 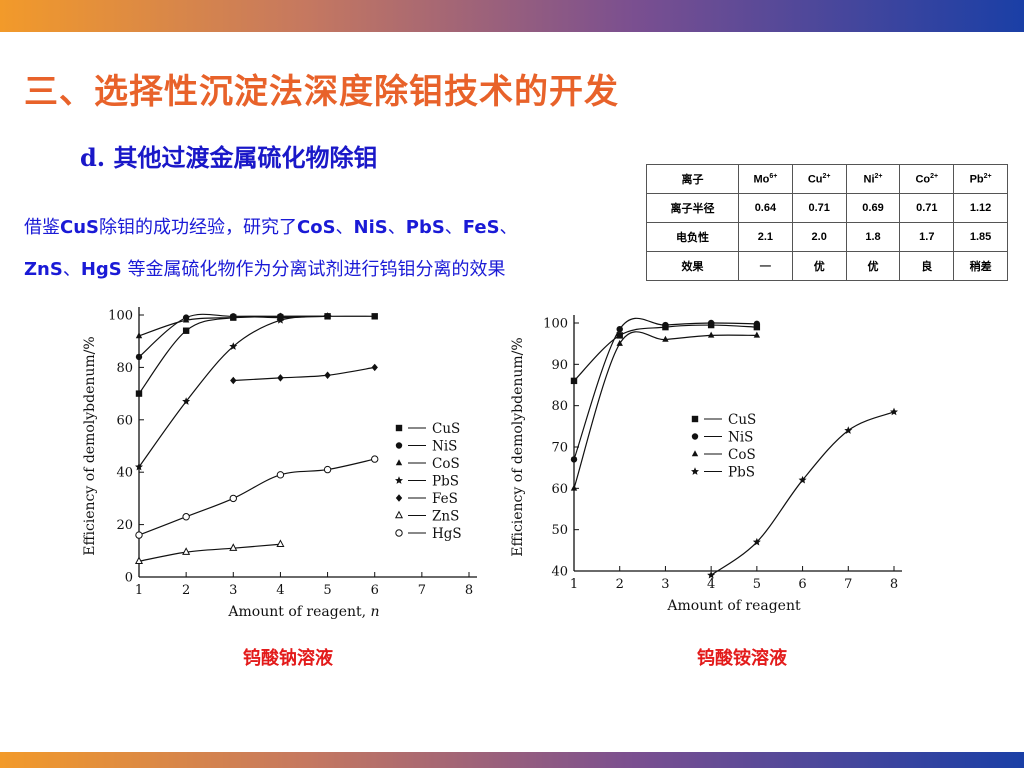 I want to click on intro-line-1: 借鉴CuS除钼的成功经验，研究了CoS、NiS、PbS、FeS、, so click(x=271, y=227).